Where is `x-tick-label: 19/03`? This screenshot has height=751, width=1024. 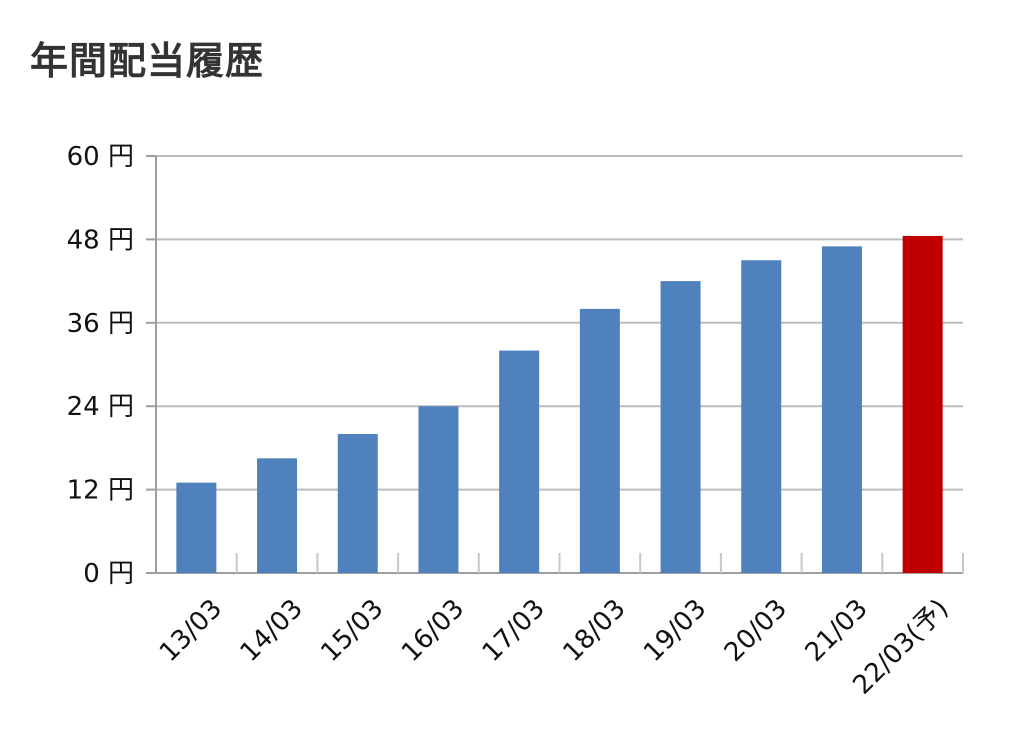 x-tick-label: 19/03 is located at coordinates (675, 631).